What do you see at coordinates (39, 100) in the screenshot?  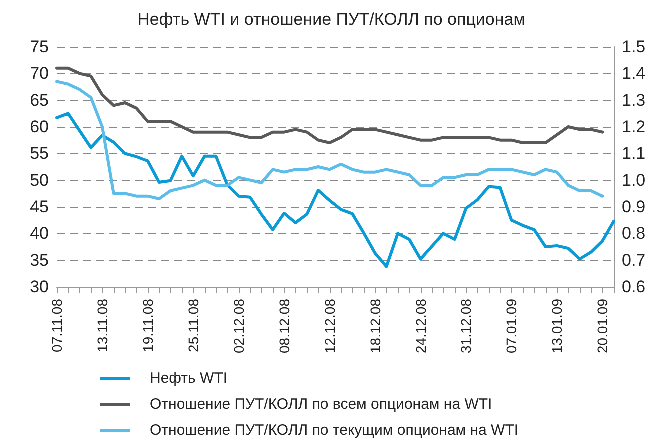 I see `y-tick-label: 65` at bounding box center [39, 100].